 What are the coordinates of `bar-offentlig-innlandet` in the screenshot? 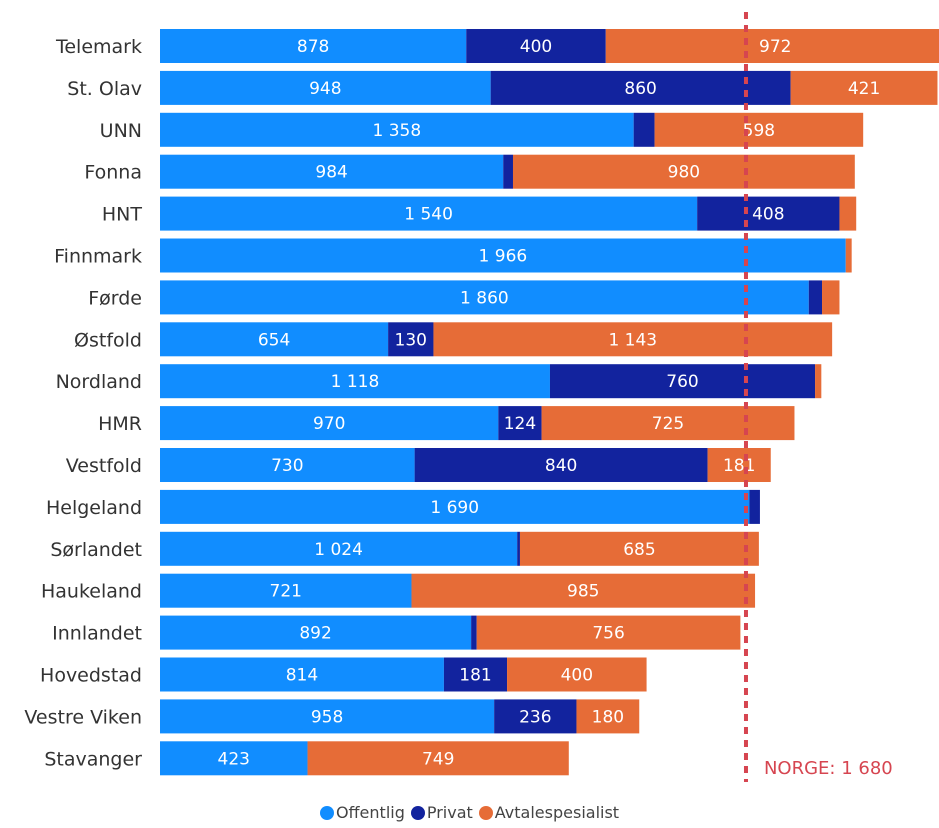 It's located at (316, 632).